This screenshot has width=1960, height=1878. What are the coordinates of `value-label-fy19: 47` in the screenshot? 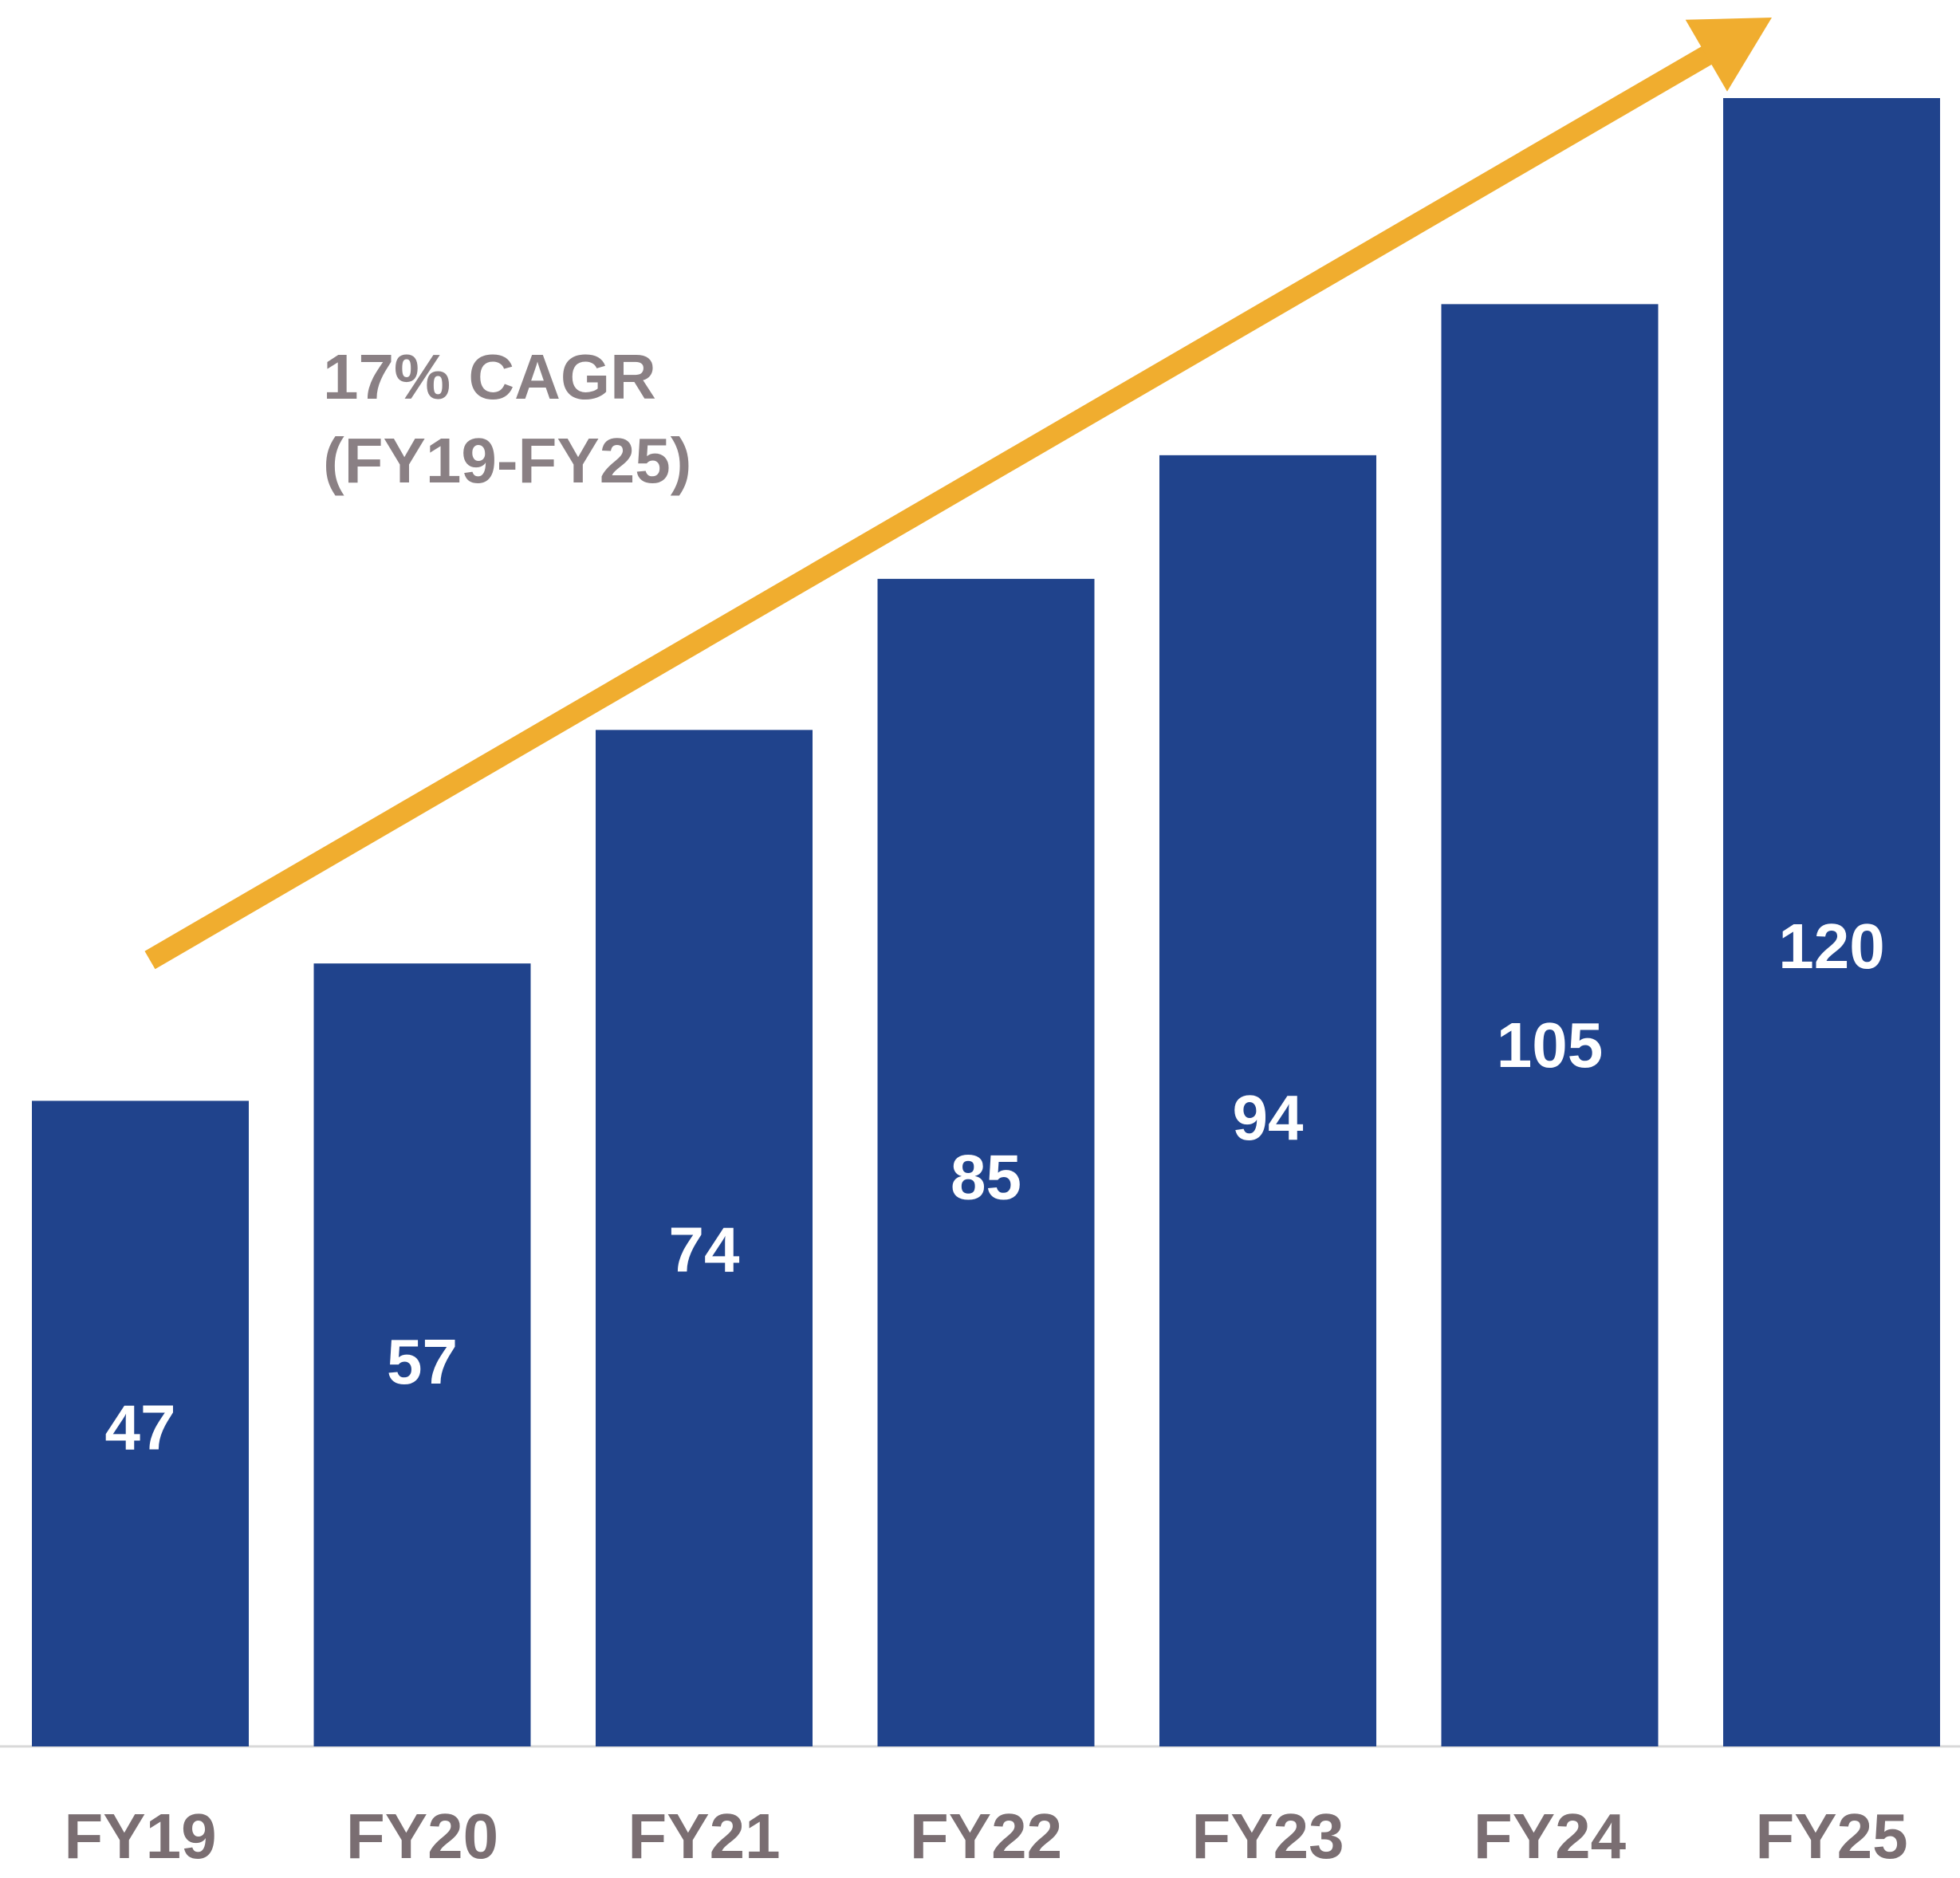 It's located at (140, 1427).